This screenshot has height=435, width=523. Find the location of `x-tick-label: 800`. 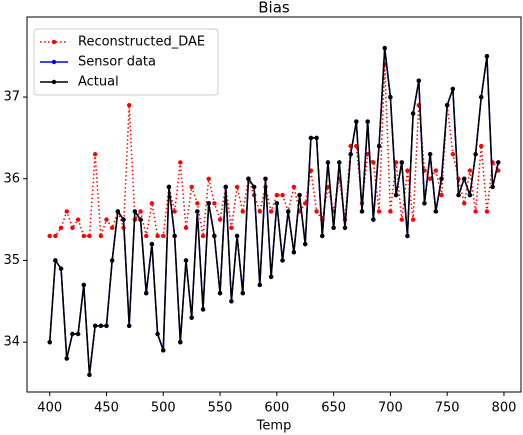

x-tick-label: 800 is located at coordinates (504, 408).